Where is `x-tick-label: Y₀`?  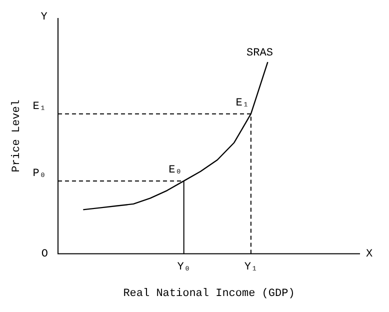 x-tick-label: Y₀ is located at coordinates (183, 267).